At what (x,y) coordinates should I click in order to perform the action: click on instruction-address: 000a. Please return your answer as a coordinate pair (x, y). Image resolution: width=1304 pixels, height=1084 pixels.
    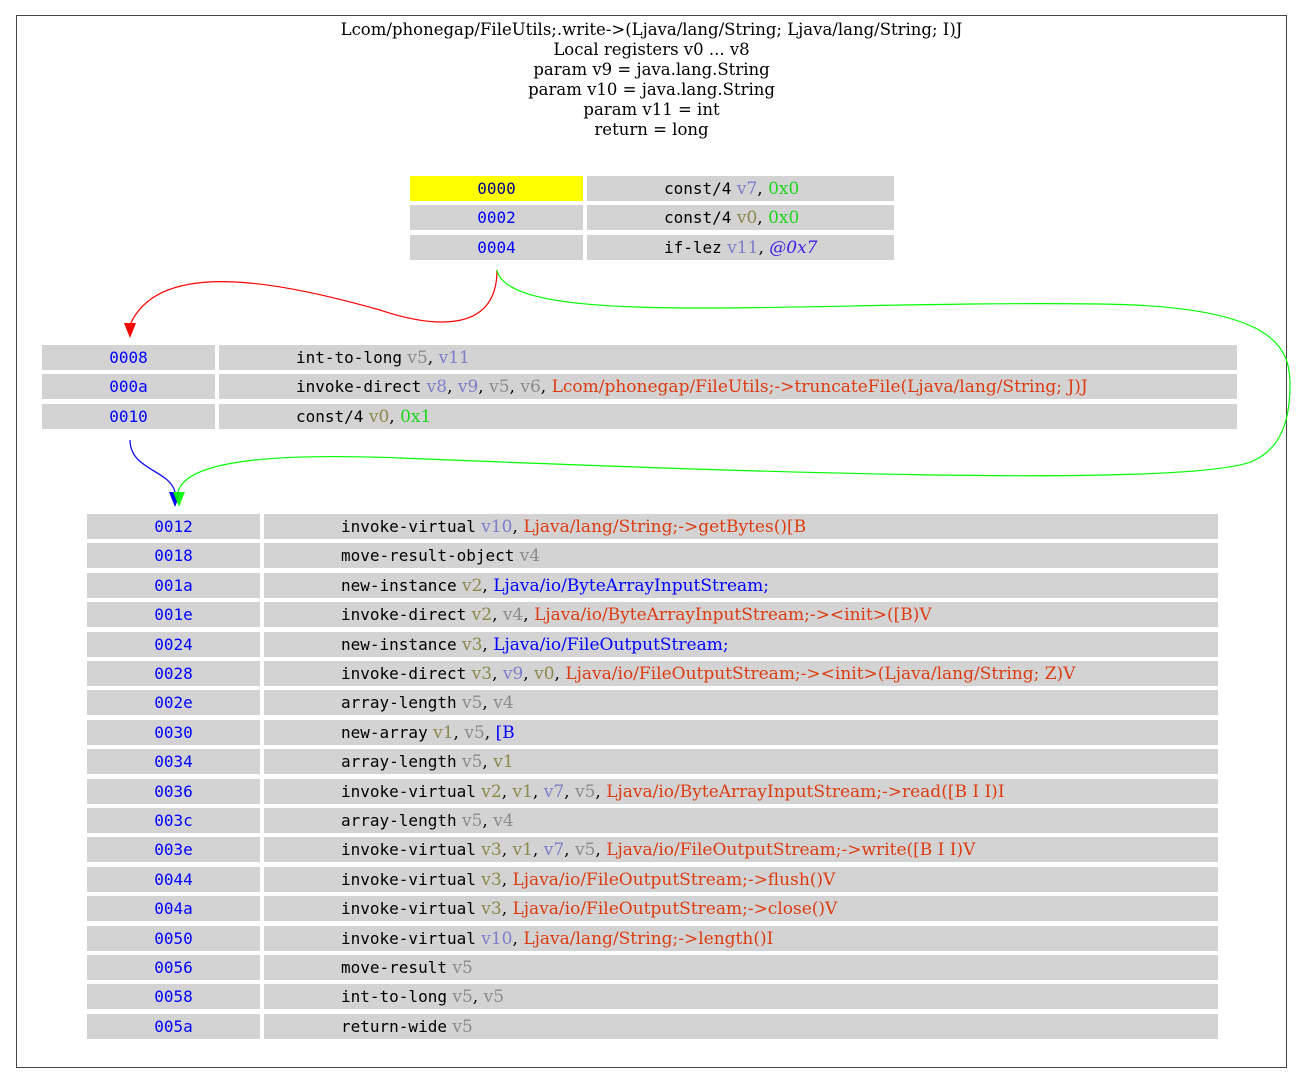
    Looking at the image, I should click on (128, 387).